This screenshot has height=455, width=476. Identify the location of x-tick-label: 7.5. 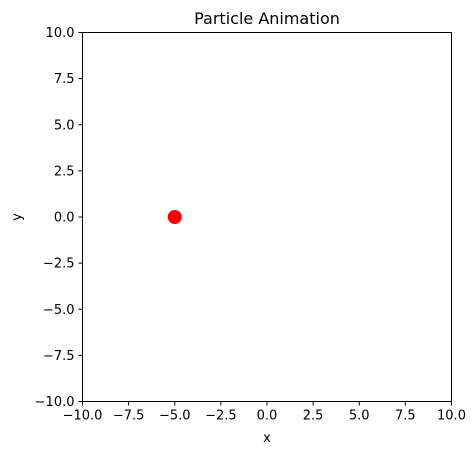
(405, 416).